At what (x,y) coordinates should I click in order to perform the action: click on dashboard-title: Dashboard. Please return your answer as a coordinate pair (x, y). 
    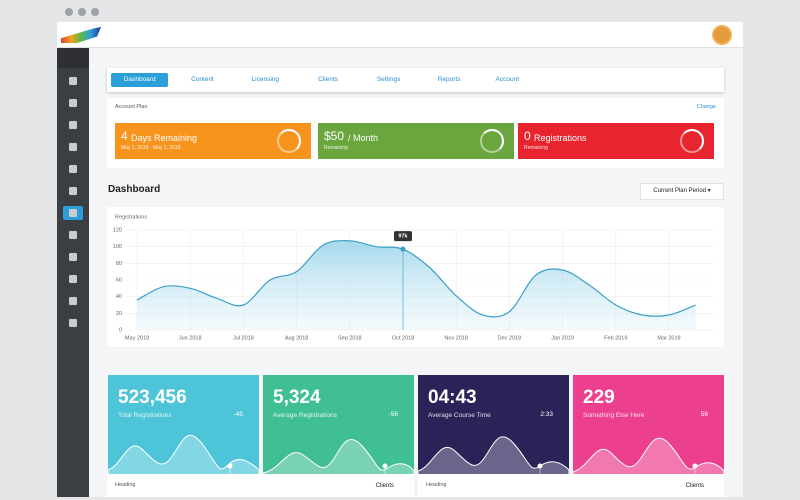
    Looking at the image, I should click on (134, 189).